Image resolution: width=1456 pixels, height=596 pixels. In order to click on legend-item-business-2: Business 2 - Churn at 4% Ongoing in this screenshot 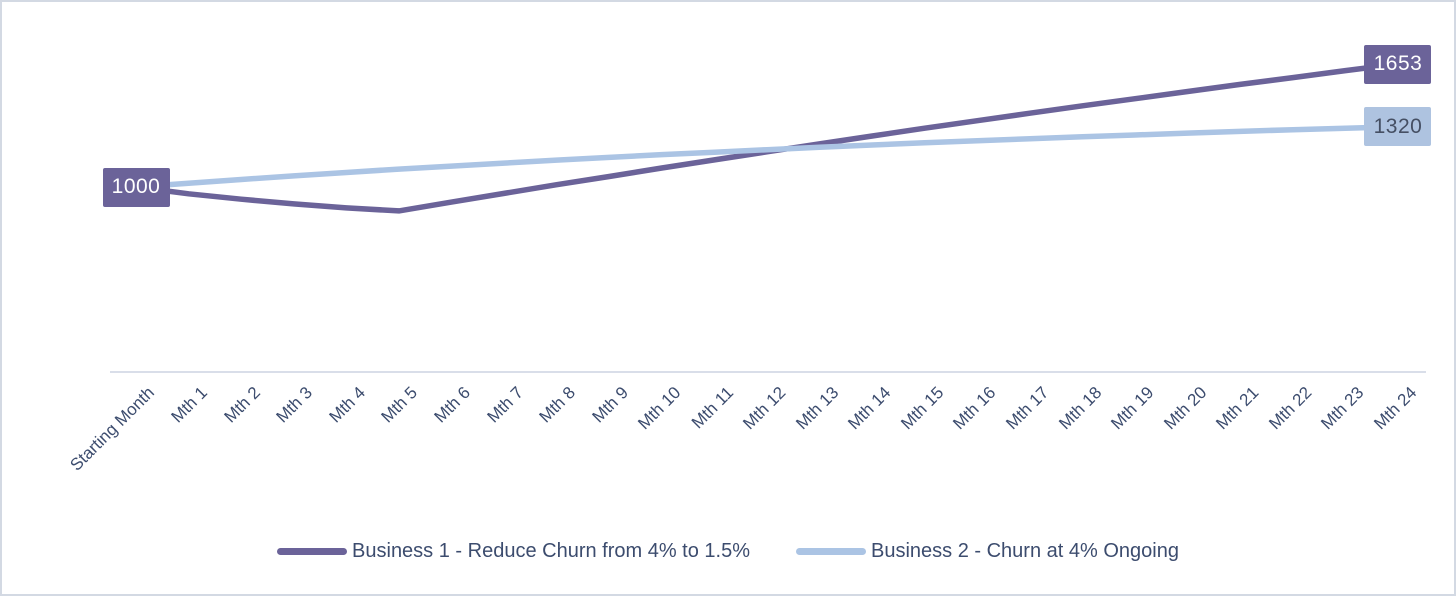, I will do `click(987, 551)`.